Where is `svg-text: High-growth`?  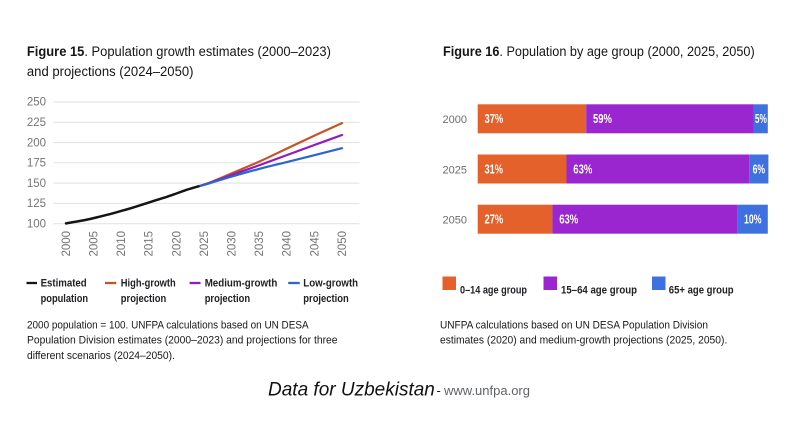
svg-text: High-growth is located at coordinates (148, 284).